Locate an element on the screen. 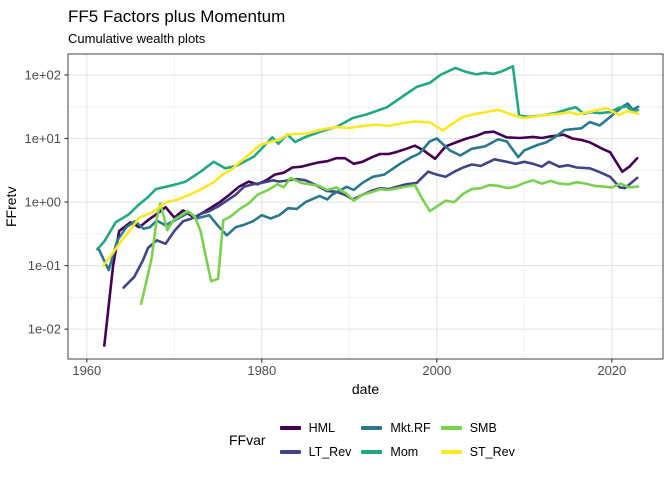 The image size is (672, 480). legend-key-Mom is located at coordinates (372, 452).